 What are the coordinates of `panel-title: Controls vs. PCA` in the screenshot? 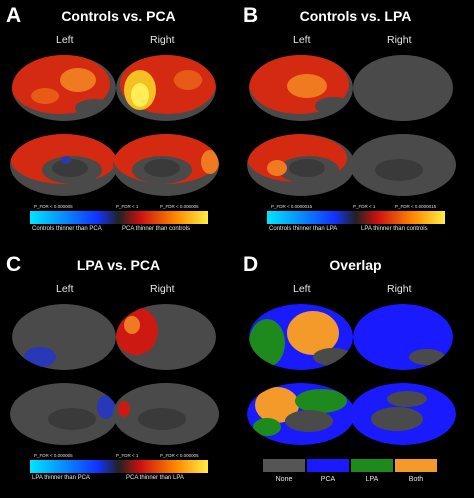 It's located at (118, 16).